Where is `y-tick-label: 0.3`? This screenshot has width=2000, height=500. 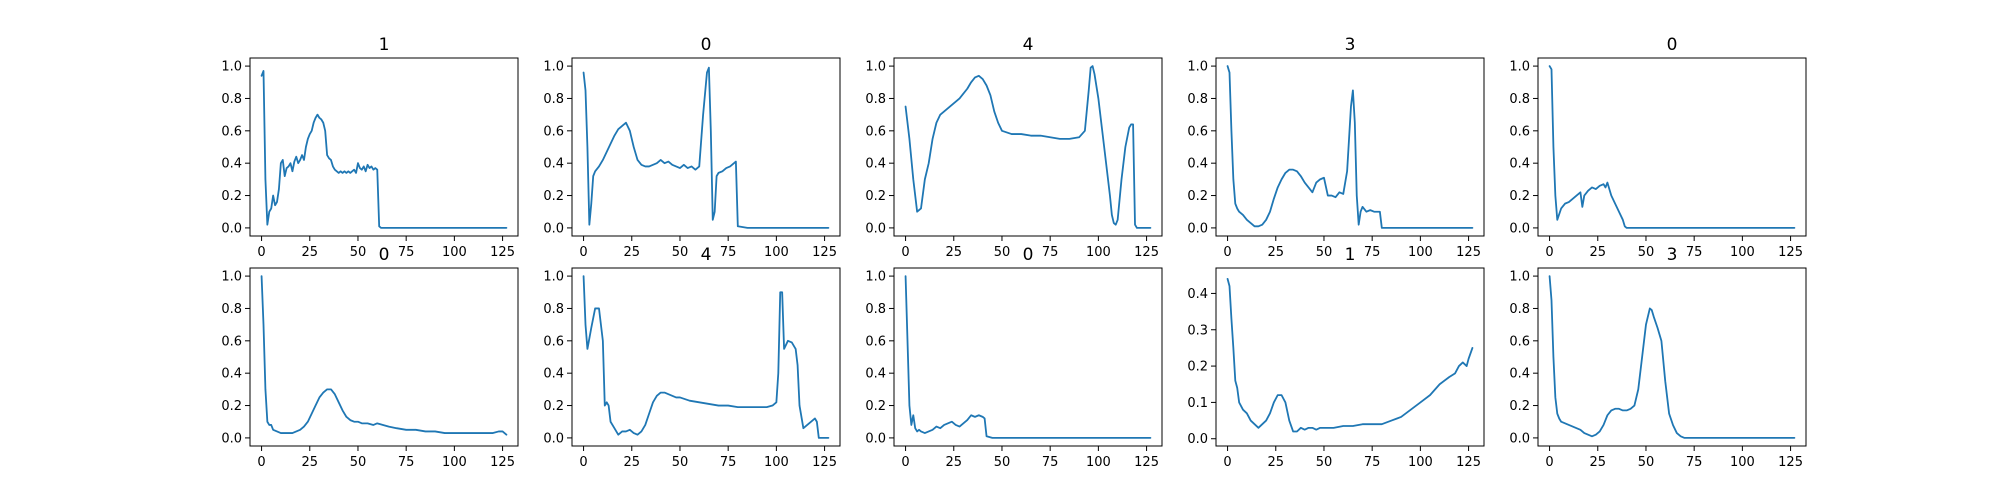 y-tick-label: 0.3 is located at coordinates (1197, 330).